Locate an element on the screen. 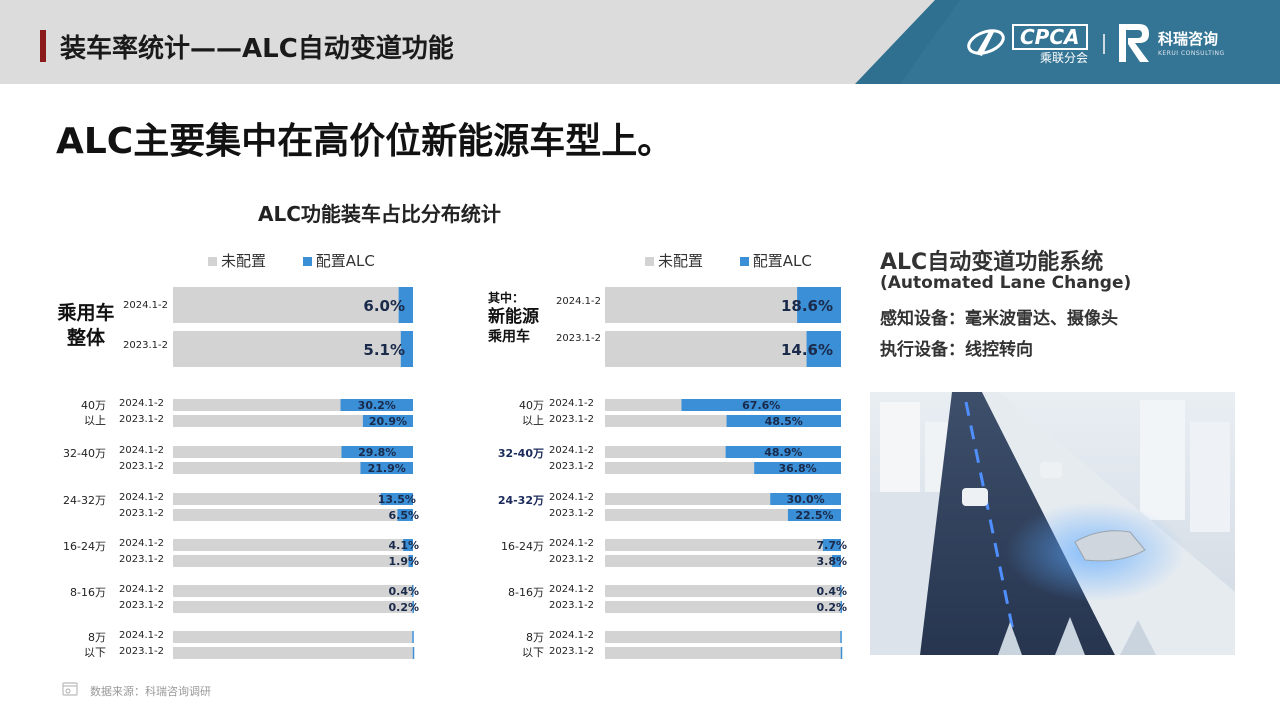 The image size is (1280, 720). actuation-equipment: 执行设备：线控转向 is located at coordinates (956, 350).